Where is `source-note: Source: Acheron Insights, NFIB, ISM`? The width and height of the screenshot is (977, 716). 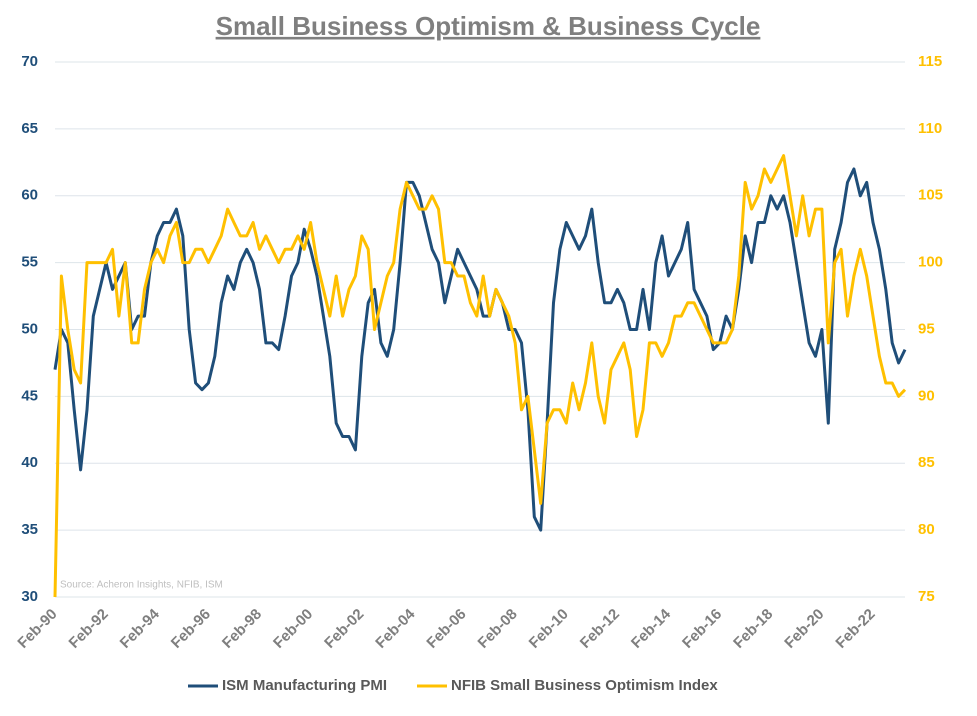 source-note: Source: Acheron Insights, NFIB, ISM is located at coordinates (141, 585).